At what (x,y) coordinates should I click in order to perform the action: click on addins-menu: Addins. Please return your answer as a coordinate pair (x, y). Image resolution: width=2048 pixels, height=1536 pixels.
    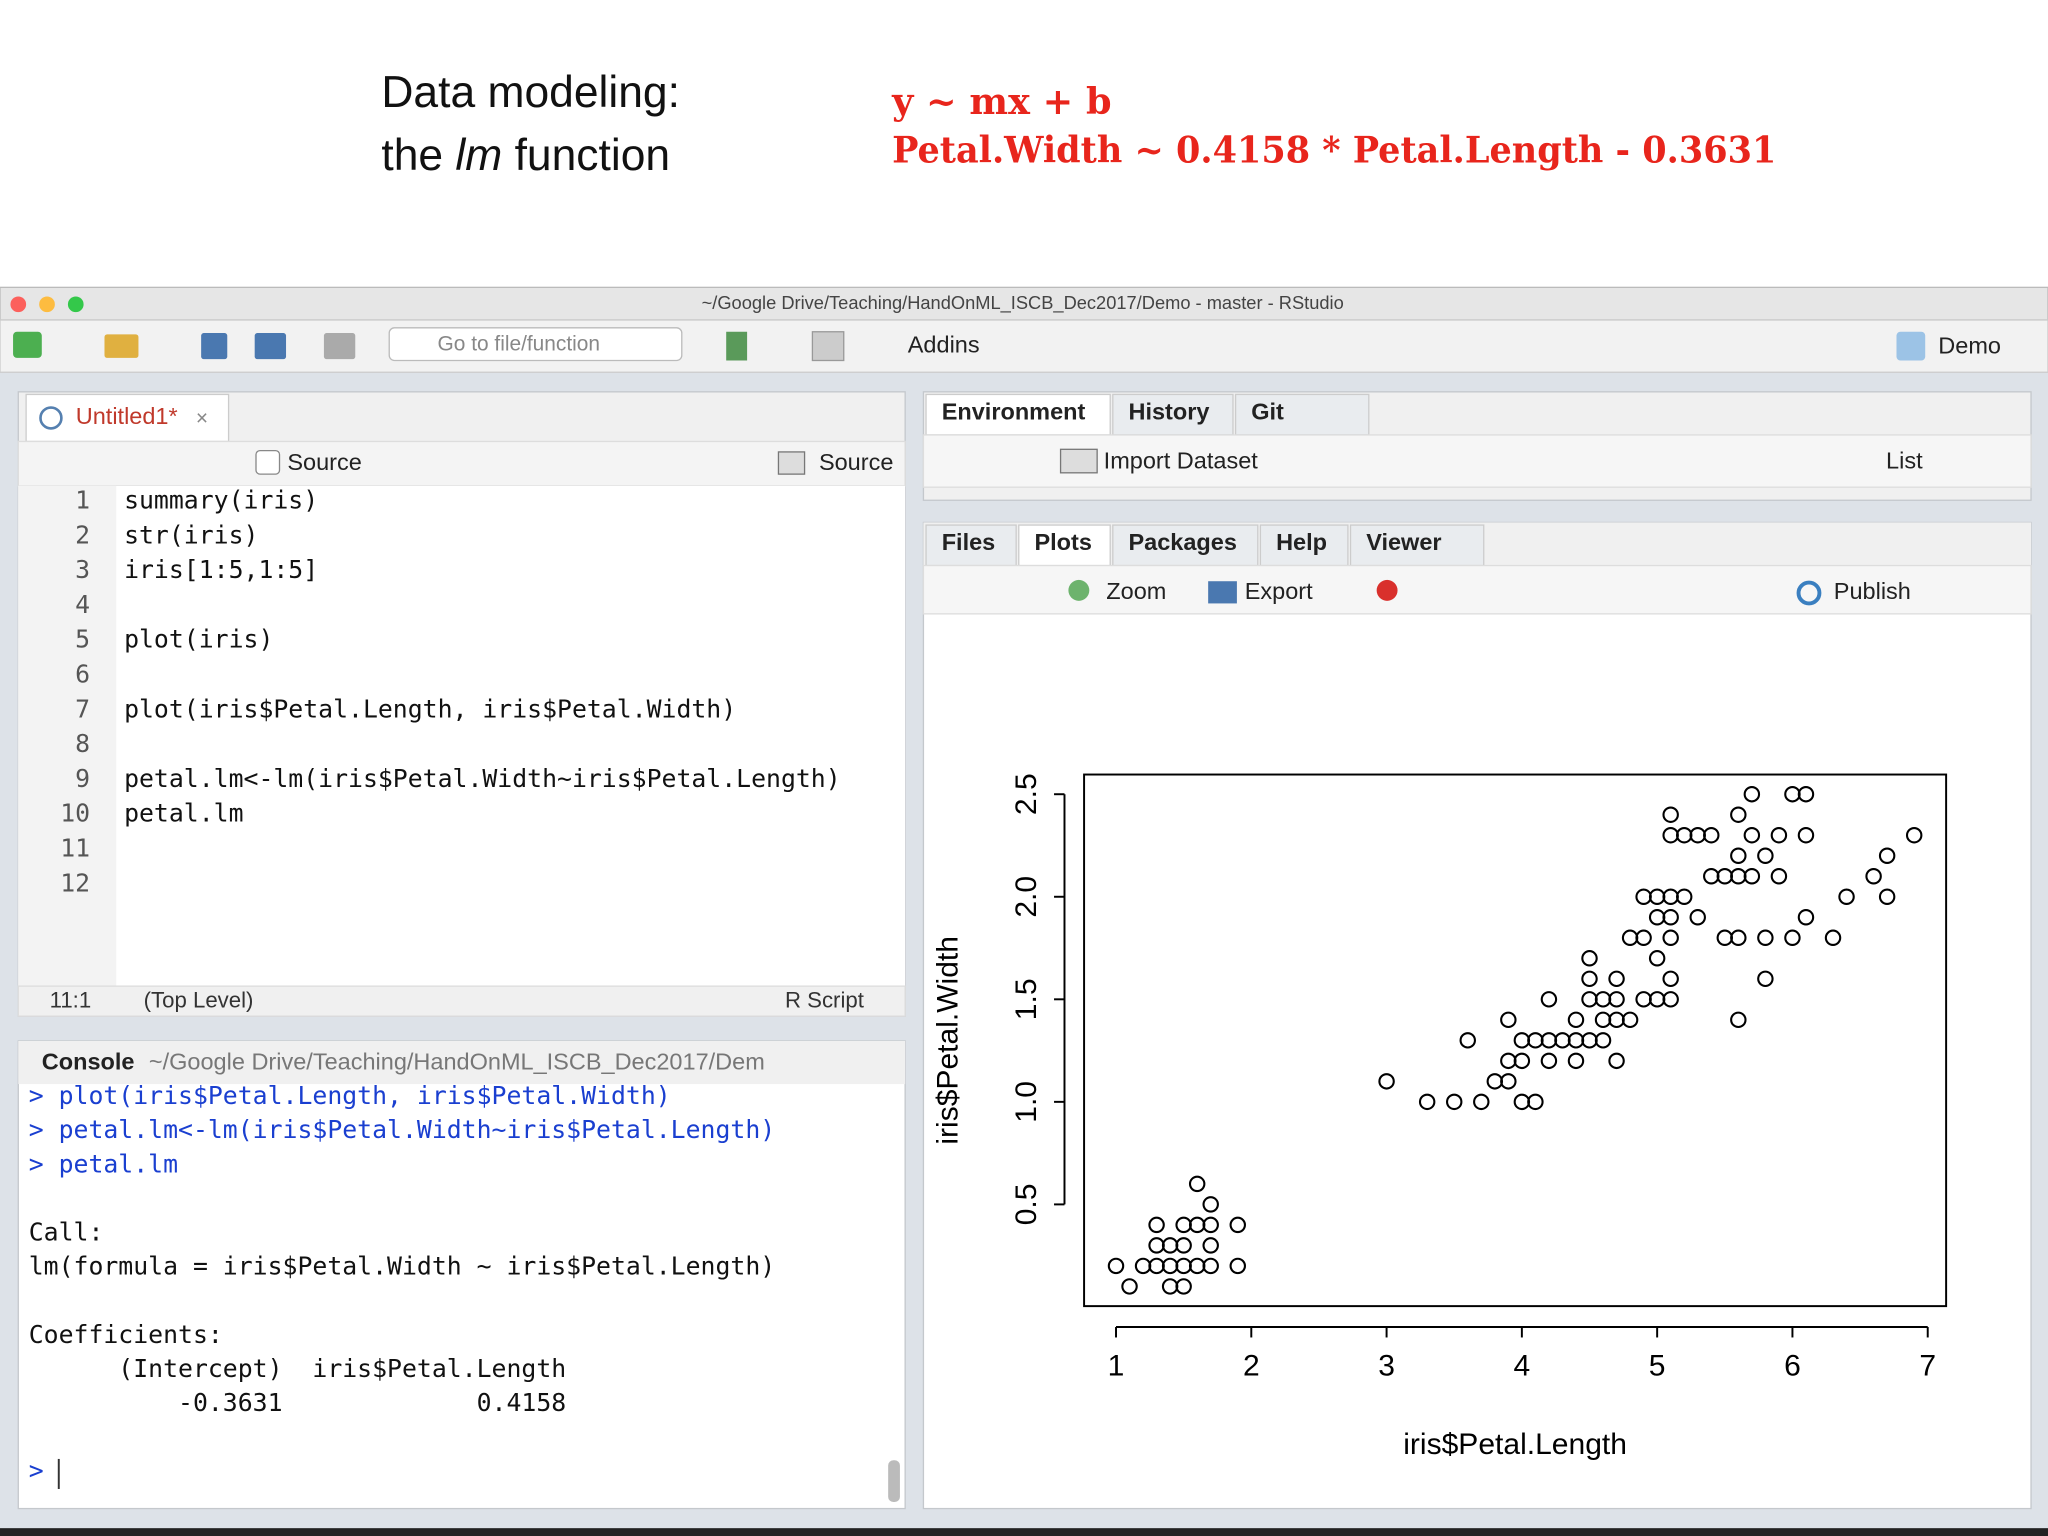
    Looking at the image, I should click on (944, 344).